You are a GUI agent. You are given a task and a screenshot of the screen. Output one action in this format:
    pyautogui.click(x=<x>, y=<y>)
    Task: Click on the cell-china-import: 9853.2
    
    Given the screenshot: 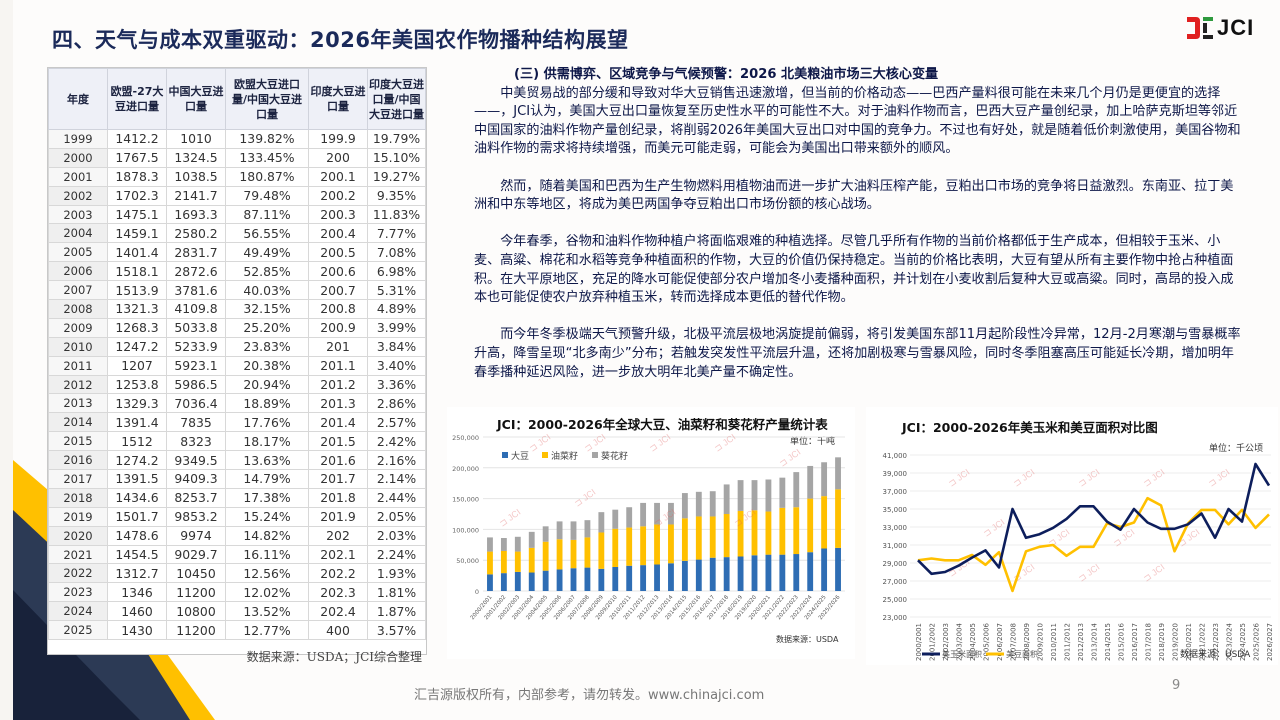 What is the action you would take?
    pyautogui.click(x=196, y=516)
    